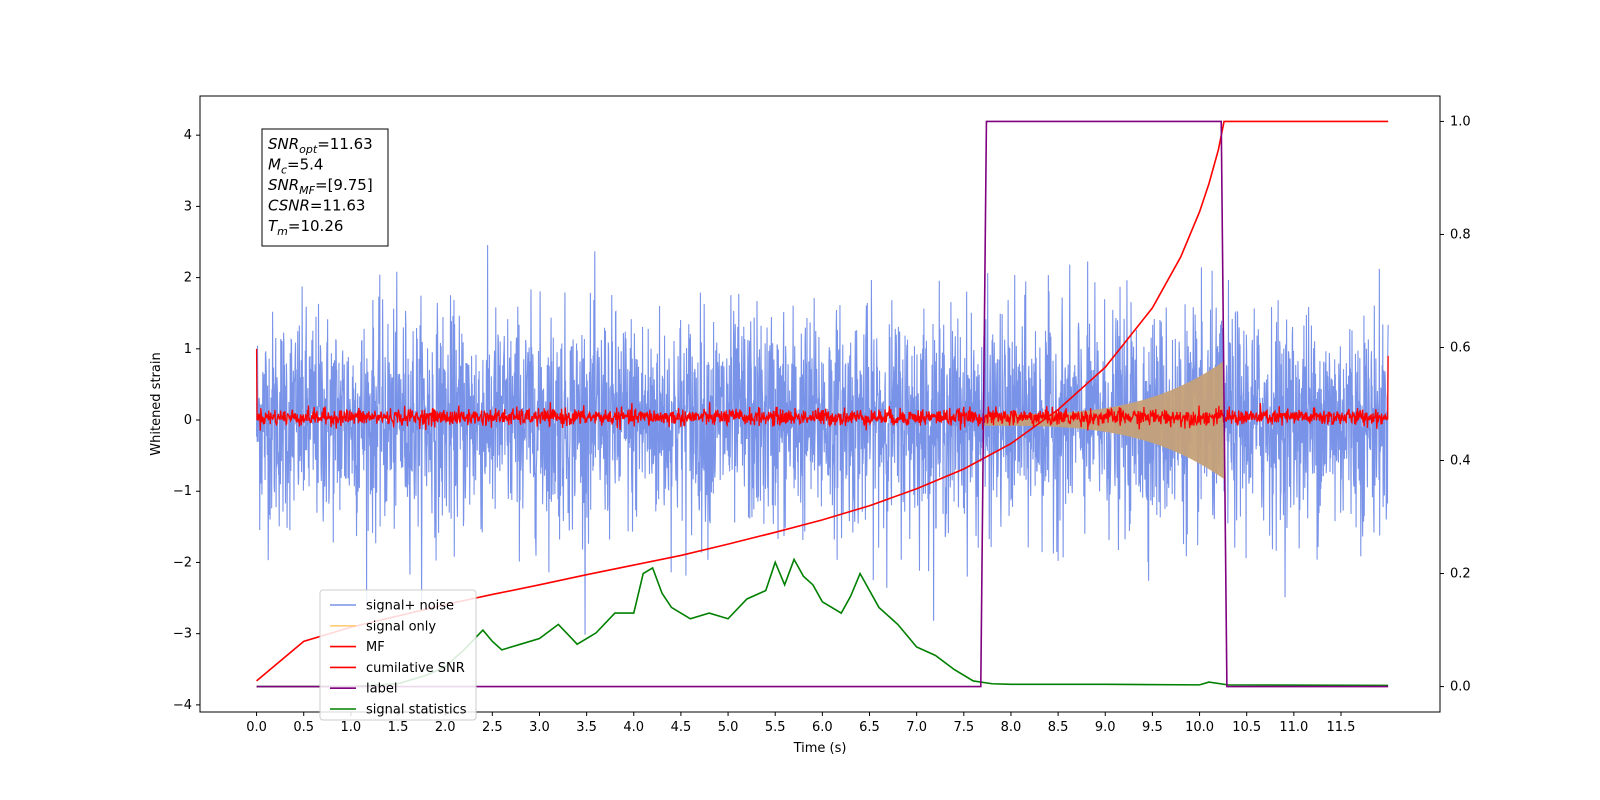 This screenshot has height=800, width=1600. What do you see at coordinates (492, 727) in the screenshot?
I see `x-tick-label: 2.5` at bounding box center [492, 727].